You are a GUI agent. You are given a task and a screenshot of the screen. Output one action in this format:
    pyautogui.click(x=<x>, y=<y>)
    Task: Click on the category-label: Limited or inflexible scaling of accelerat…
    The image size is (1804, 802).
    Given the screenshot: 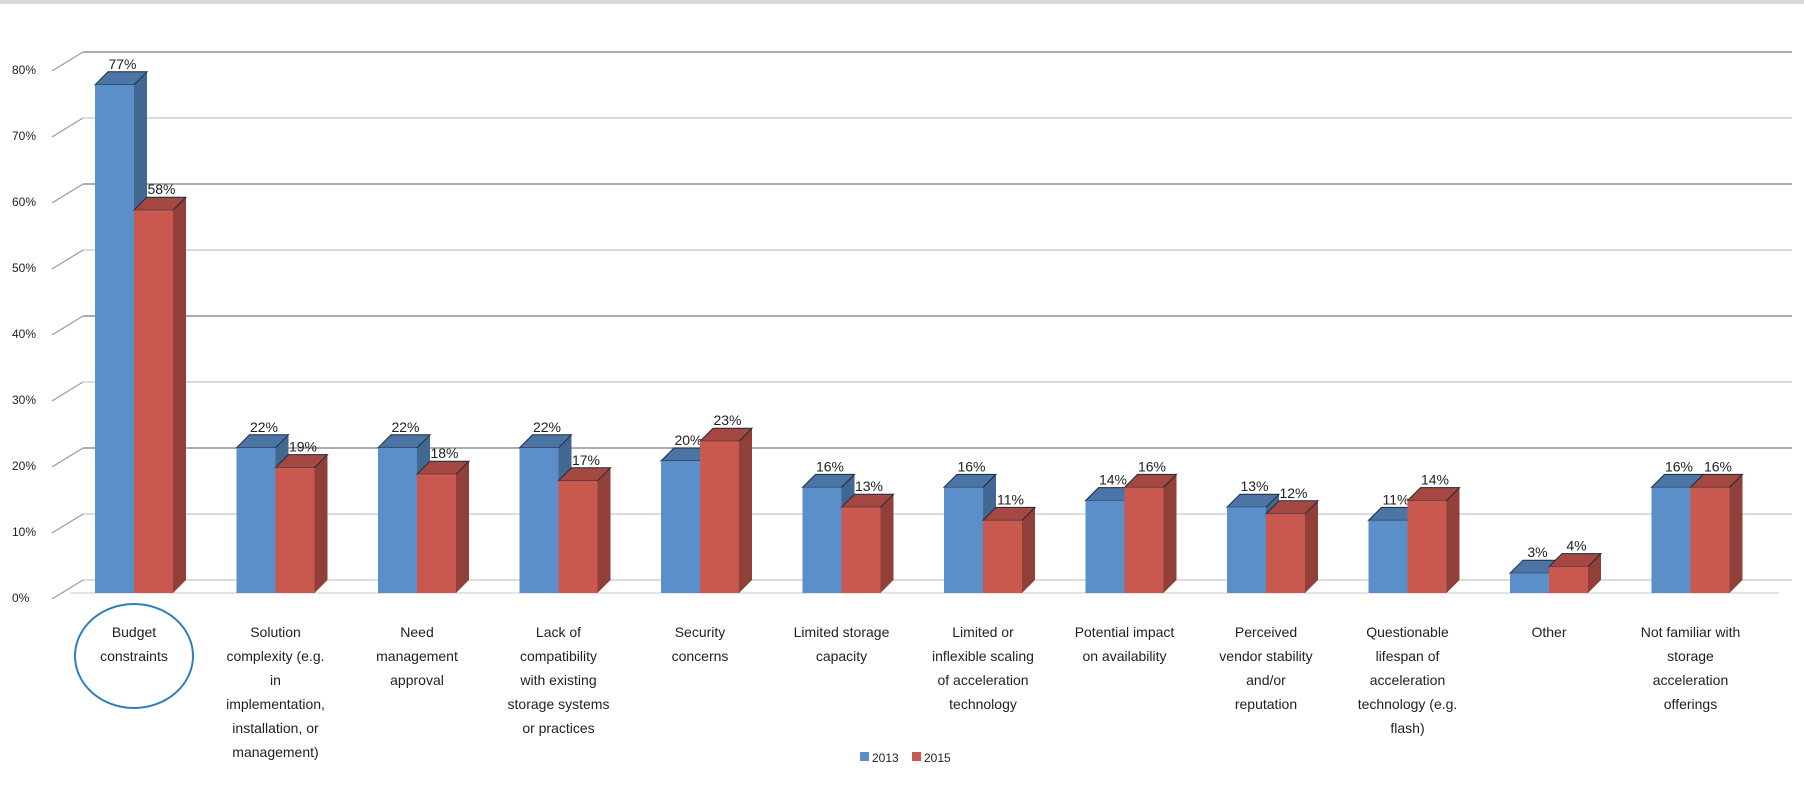 What is the action you would take?
    pyautogui.click(x=983, y=668)
    